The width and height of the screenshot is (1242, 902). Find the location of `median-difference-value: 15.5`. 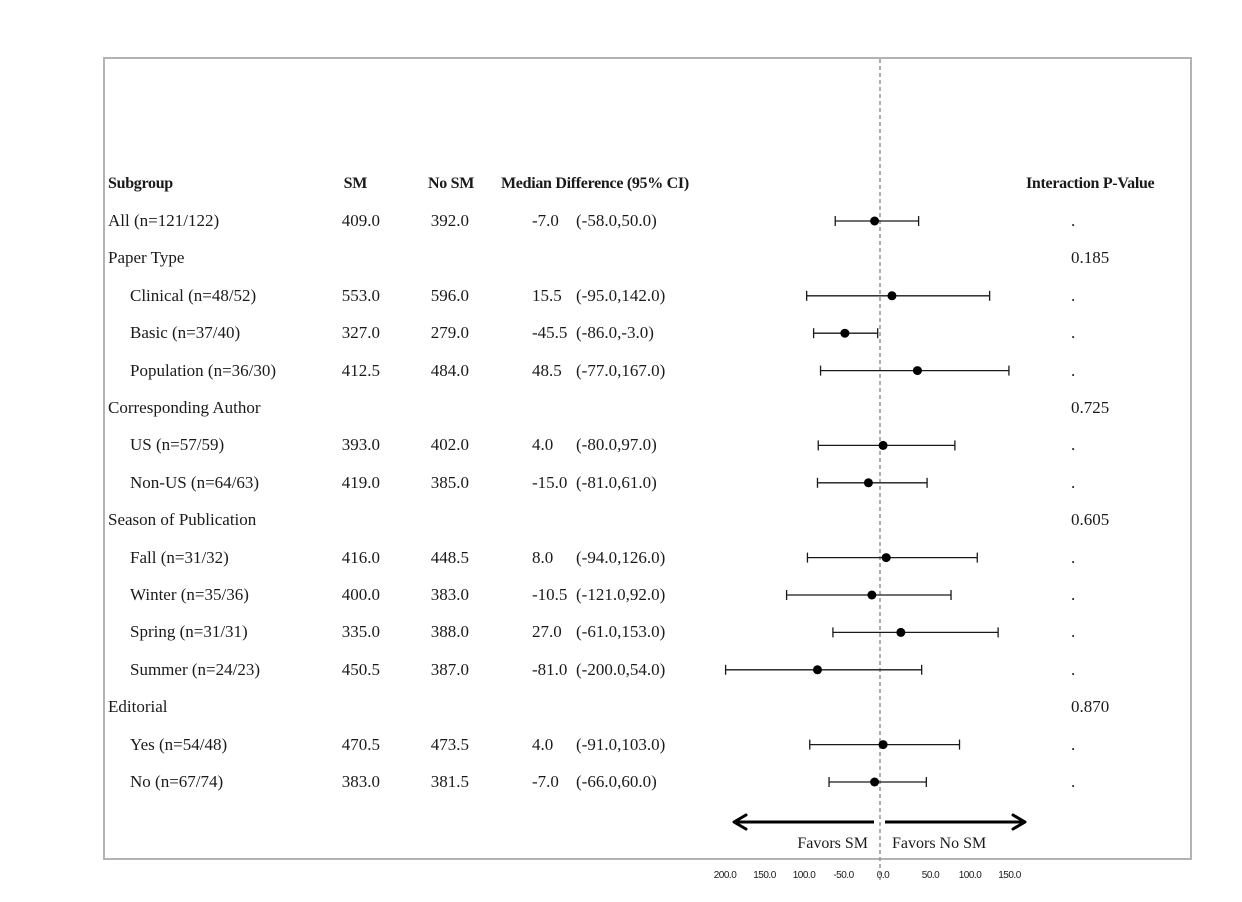

median-difference-value: 15.5 is located at coordinates (547, 295).